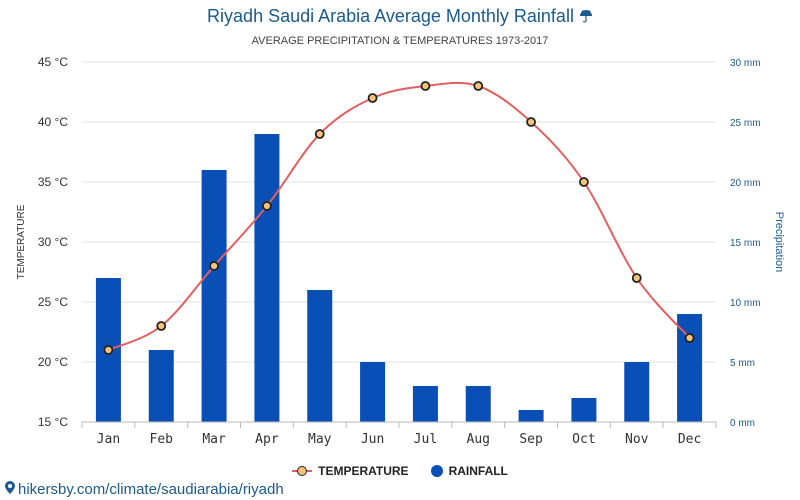 The width and height of the screenshot is (800, 500). What do you see at coordinates (267, 439) in the screenshot?
I see `x-tick-label: Apr` at bounding box center [267, 439].